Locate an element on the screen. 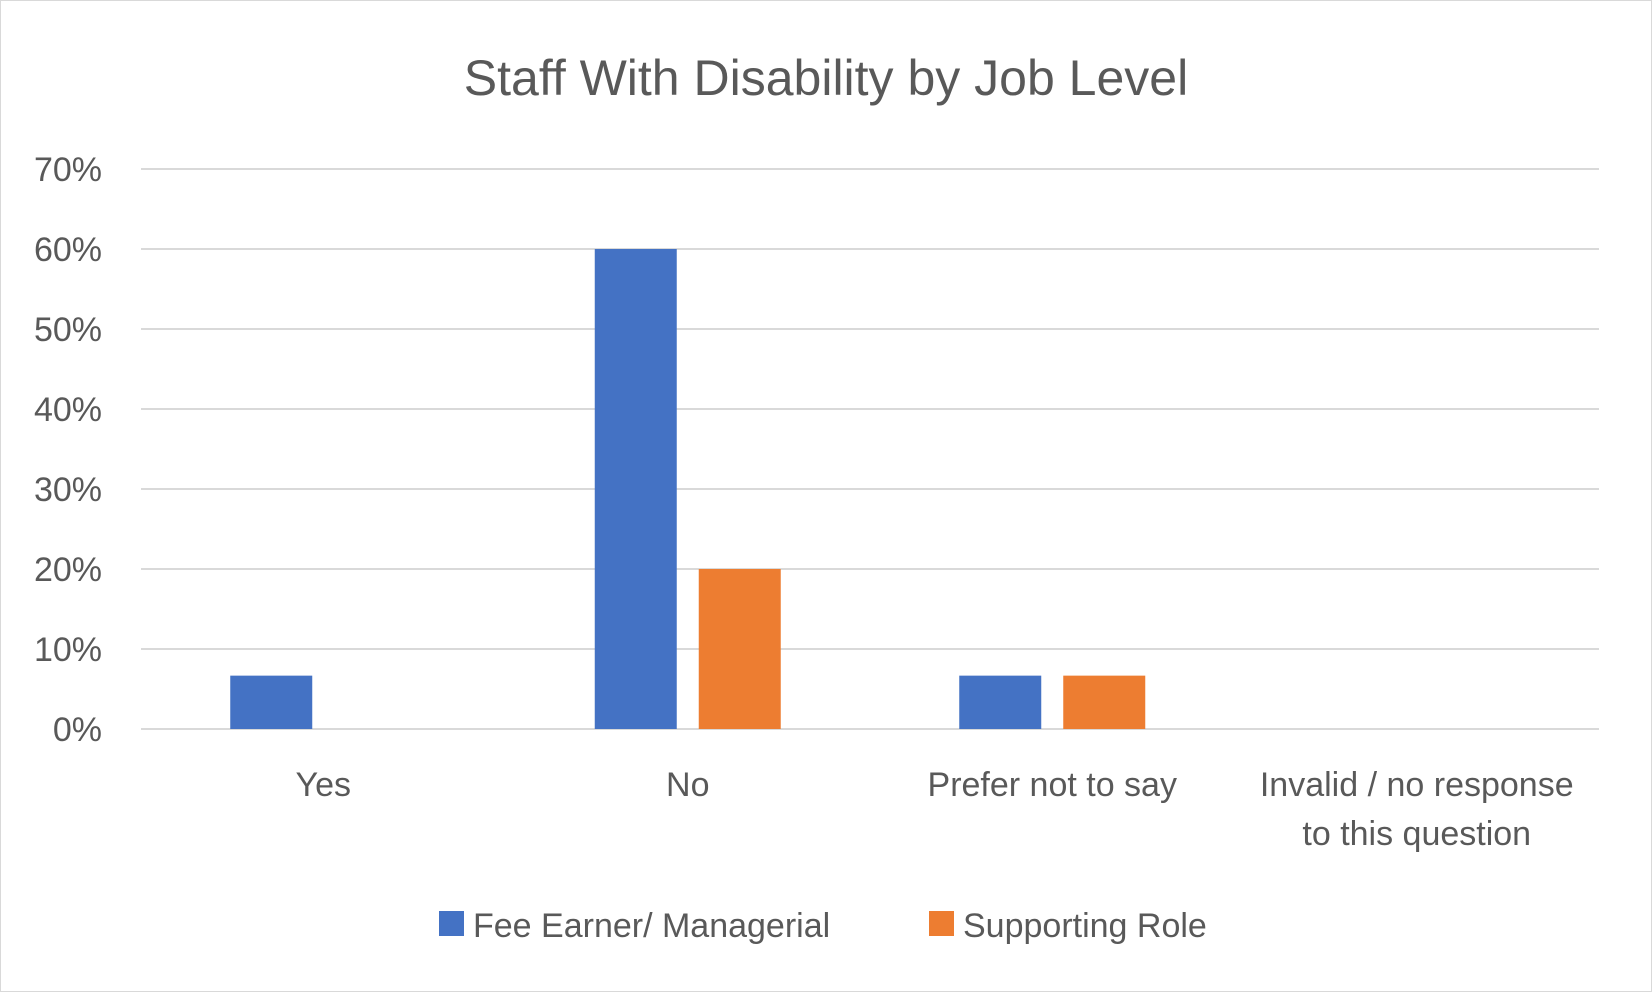 This screenshot has width=1652, height=996. legend-label: Fee Earner/ Managerial is located at coordinates (651, 926).